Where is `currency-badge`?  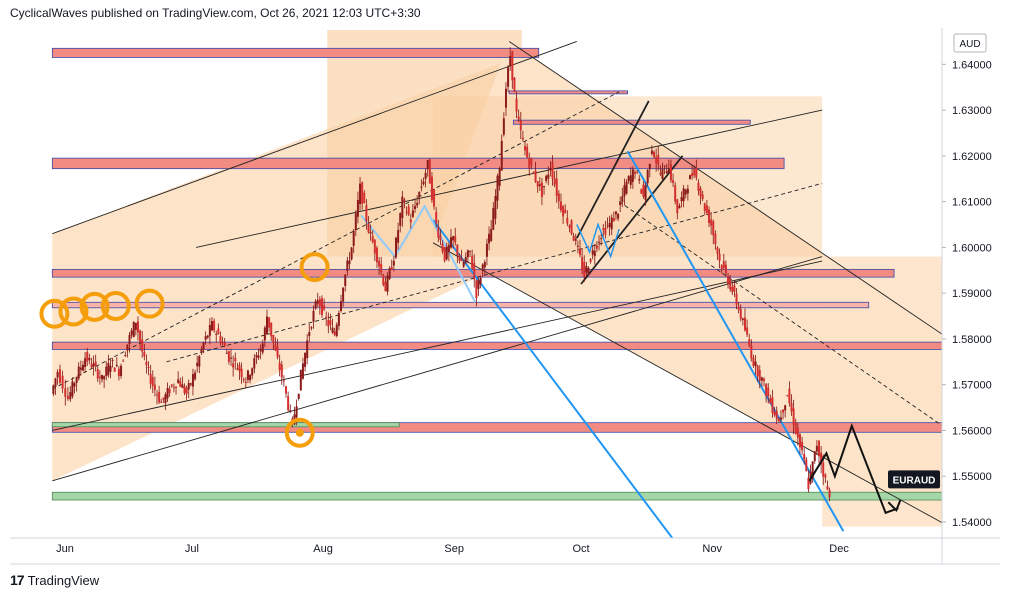
currency-badge is located at coordinates (970, 43).